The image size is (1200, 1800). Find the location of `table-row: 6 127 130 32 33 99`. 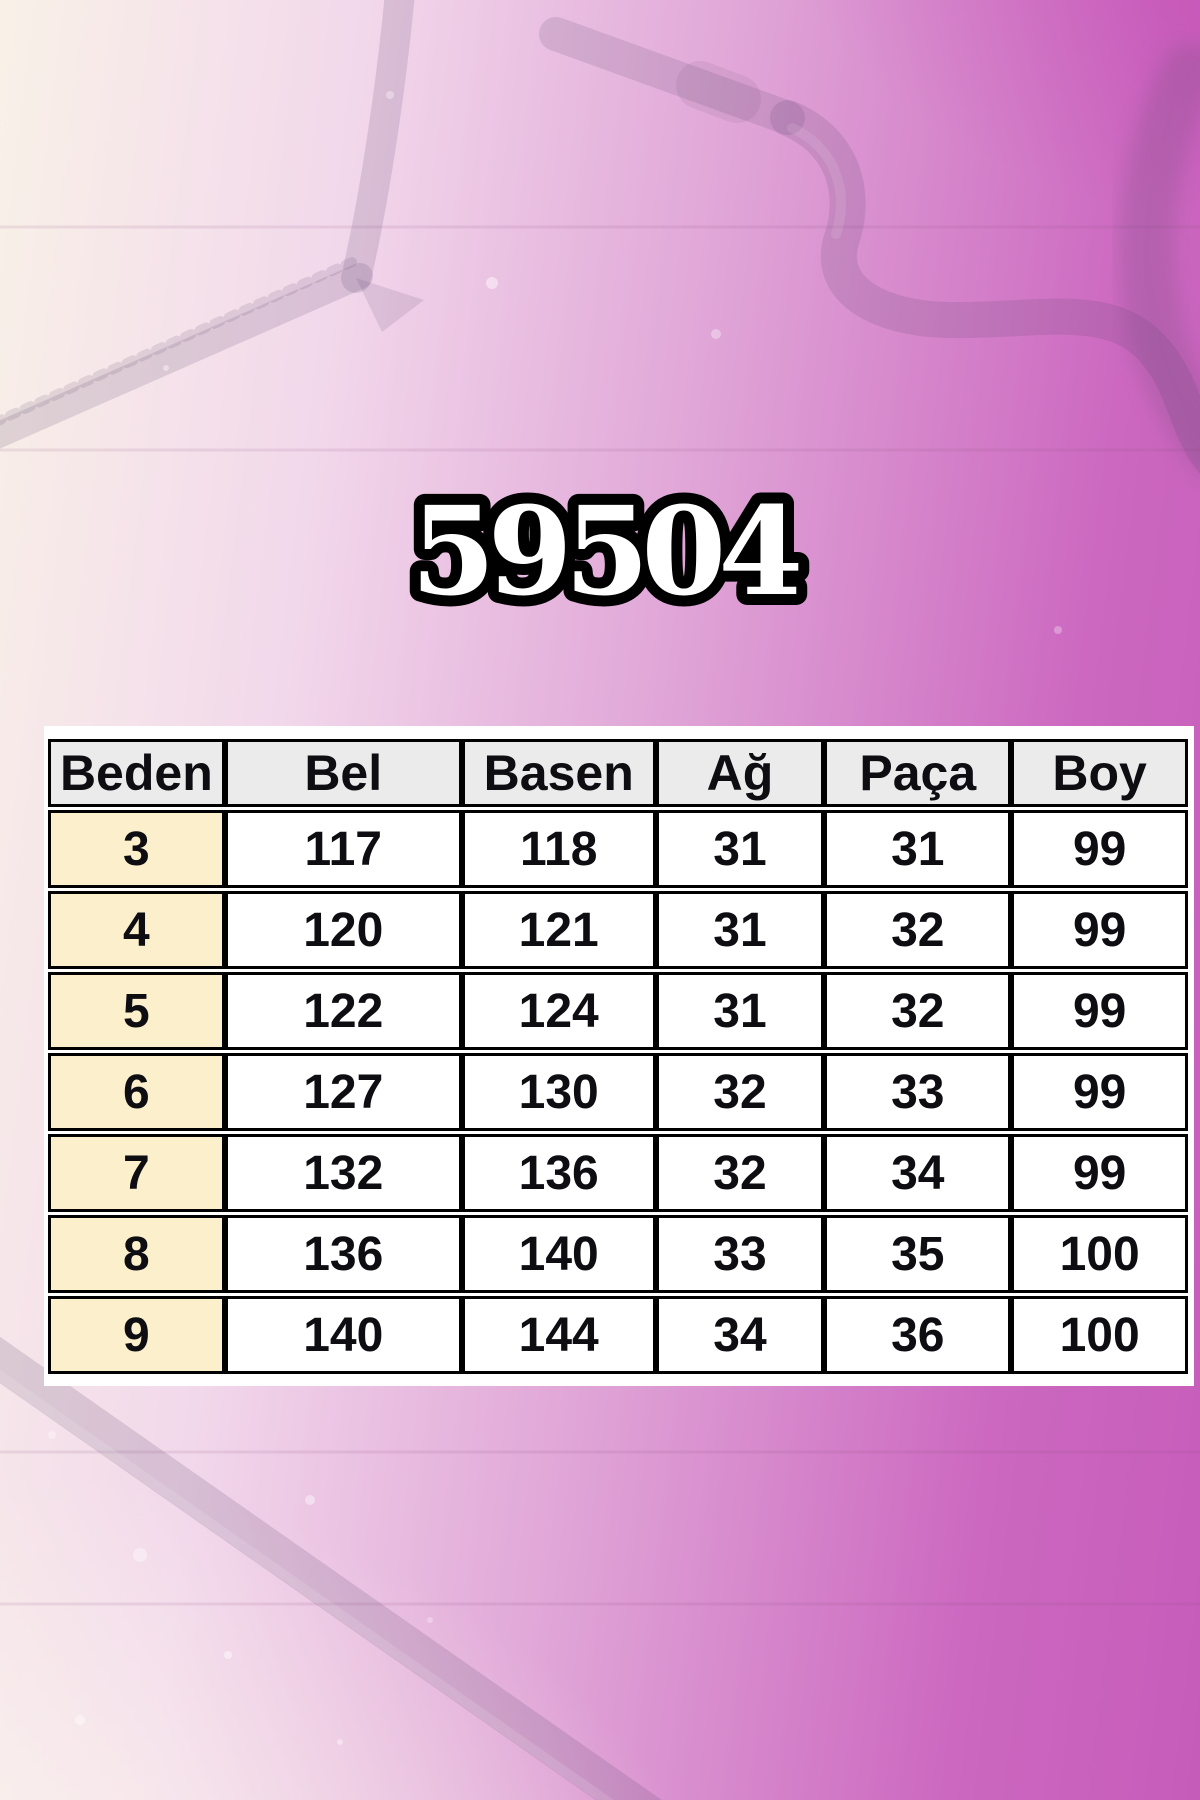

table-row: 6 127 130 32 33 99 is located at coordinates (618, 1092).